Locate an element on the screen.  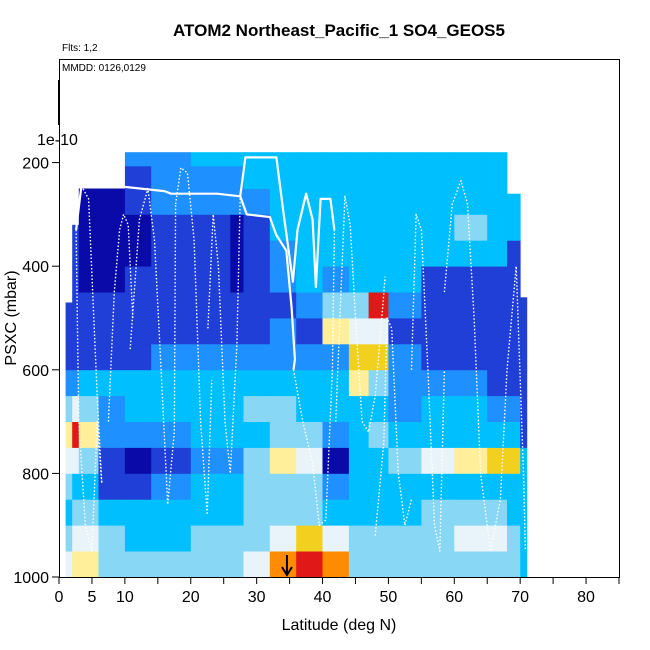
latitude-marker-arrow is located at coordinates (287, 566).